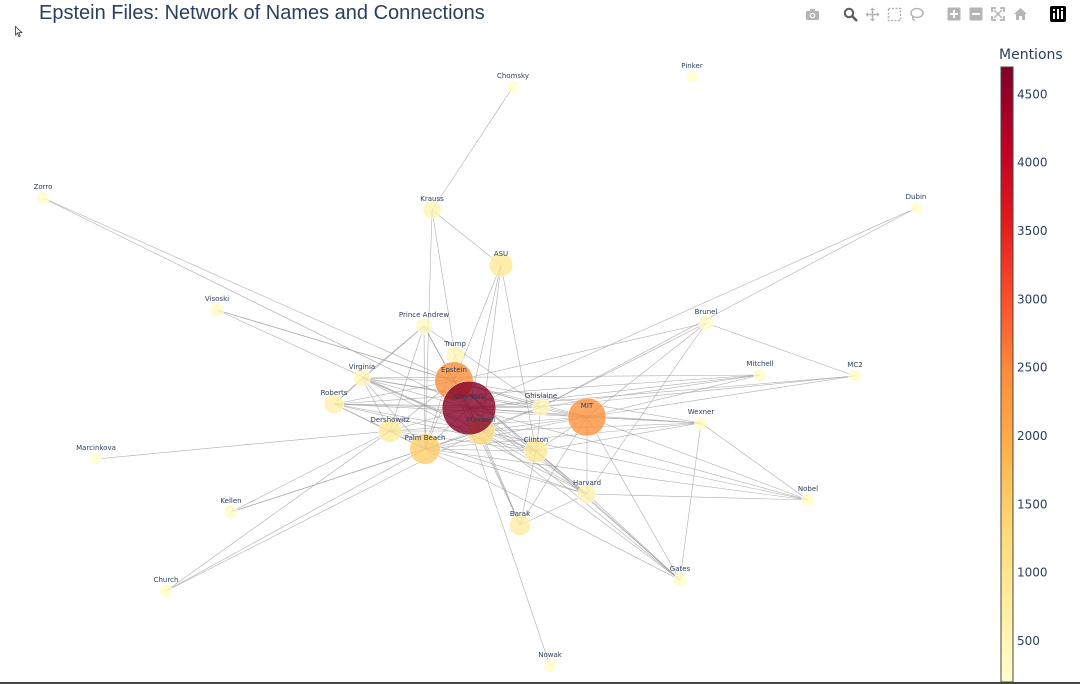 The image size is (1080, 684). What do you see at coordinates (424, 315) in the screenshot?
I see `node-label-prince-andrew: Prince Andrew` at bounding box center [424, 315].